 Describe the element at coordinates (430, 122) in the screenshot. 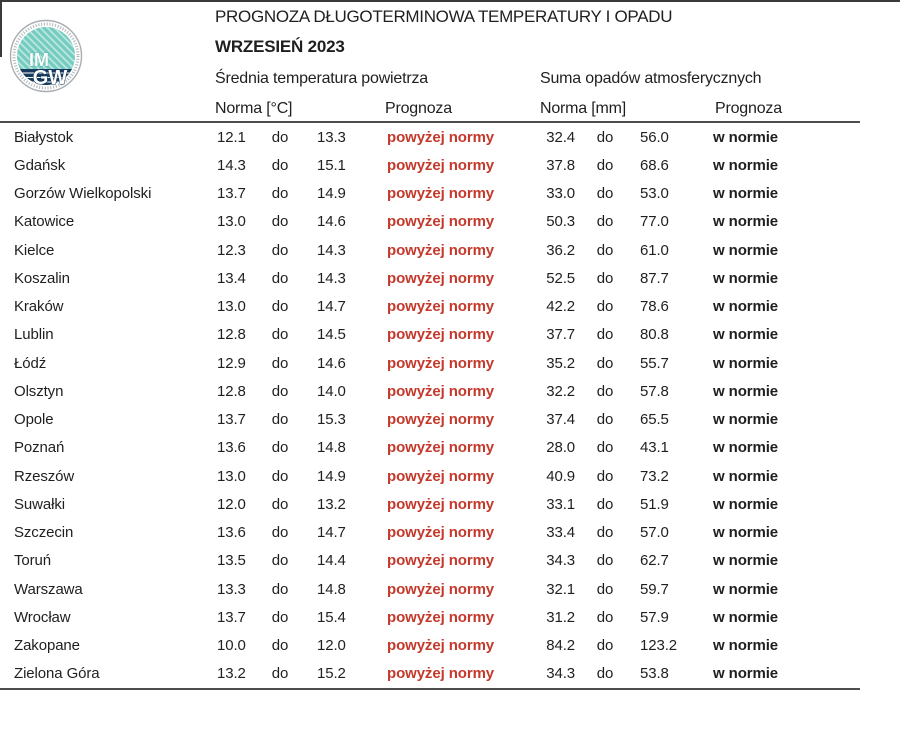

I see `header-rule` at that location.